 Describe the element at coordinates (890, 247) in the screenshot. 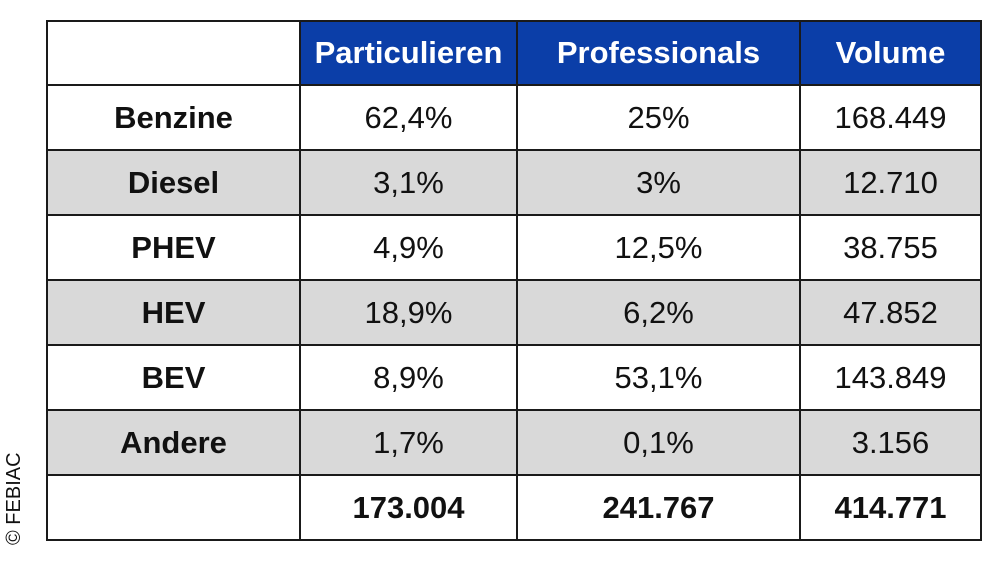

I see `volume-cell: 38.755` at that location.